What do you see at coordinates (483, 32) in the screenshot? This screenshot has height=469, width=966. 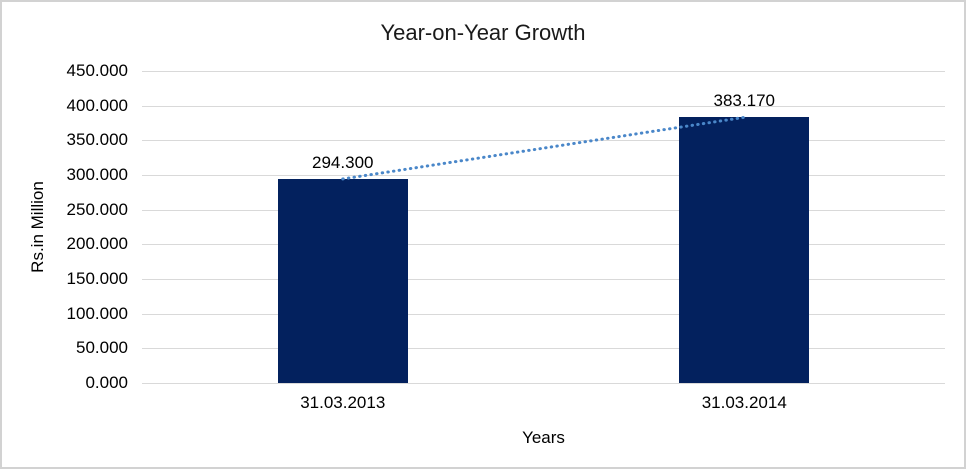 I see `chart-title: Year-on-Year Growth` at bounding box center [483, 32].